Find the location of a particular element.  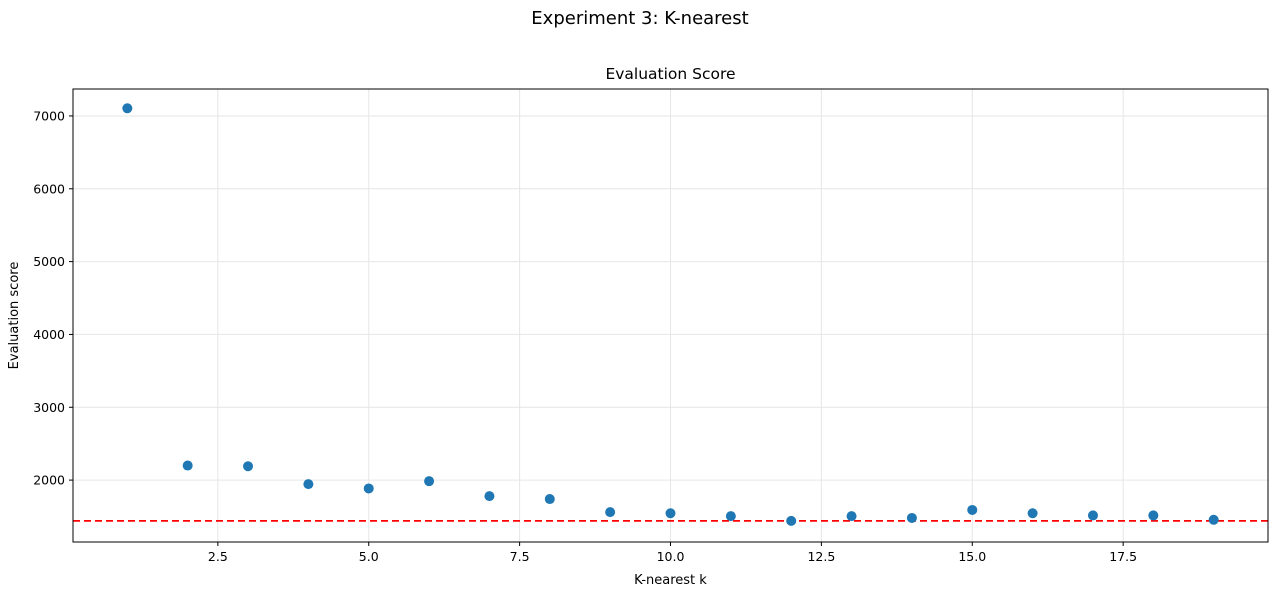

x-tick-label: 12.5 is located at coordinates (821, 556).